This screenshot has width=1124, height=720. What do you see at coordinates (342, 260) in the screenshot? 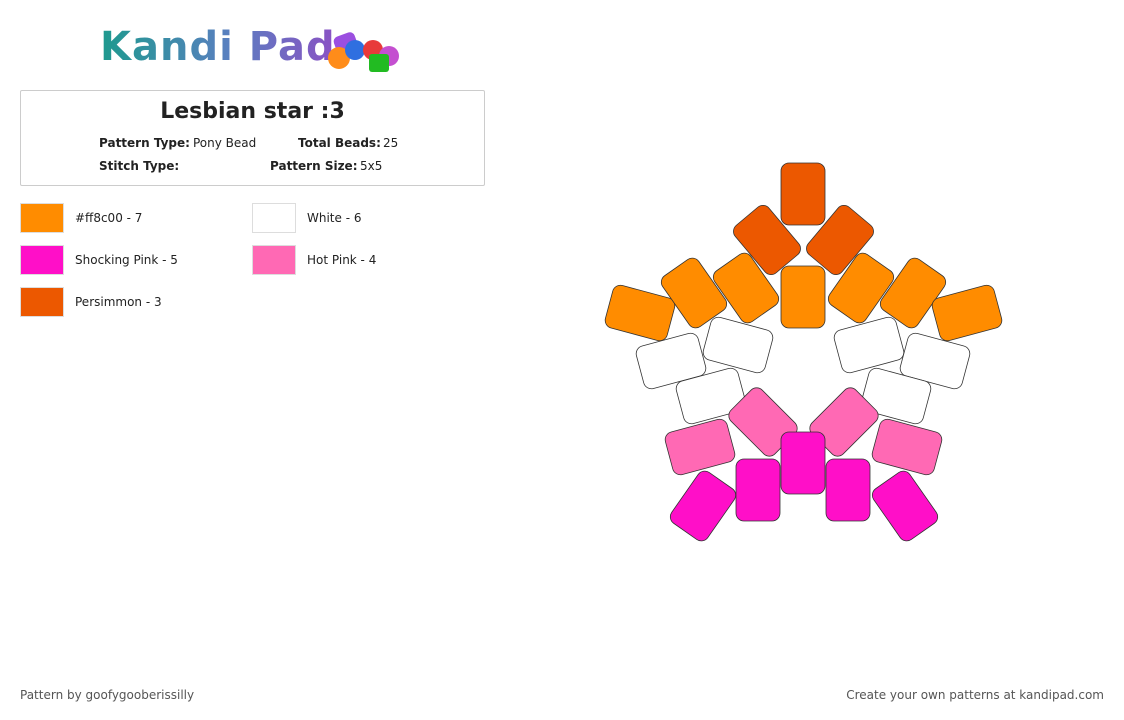
I see `legend-label: Hot Pink - 4` at bounding box center [342, 260].